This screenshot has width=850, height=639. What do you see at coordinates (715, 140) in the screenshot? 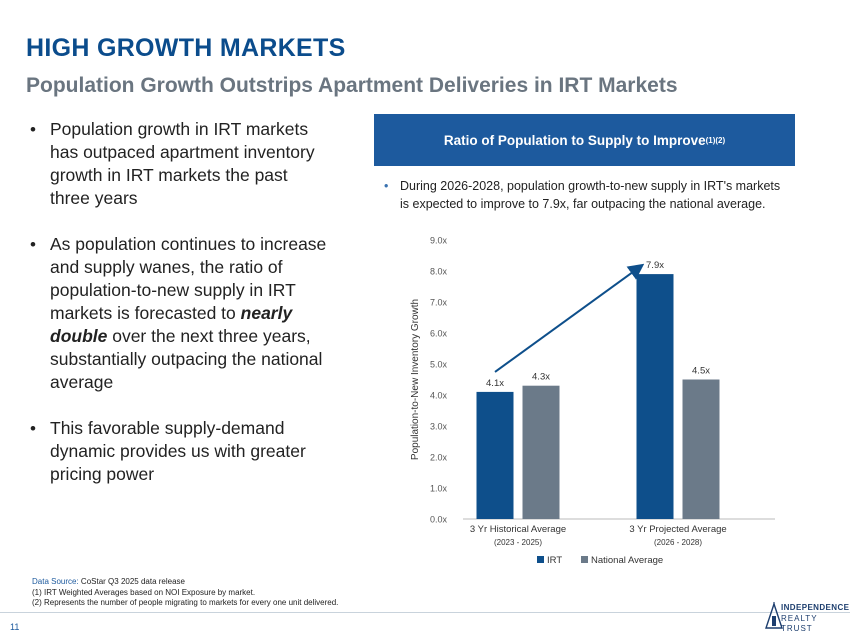
I see `chart-panel-footnote-ref: (1)(2)` at bounding box center [715, 140].